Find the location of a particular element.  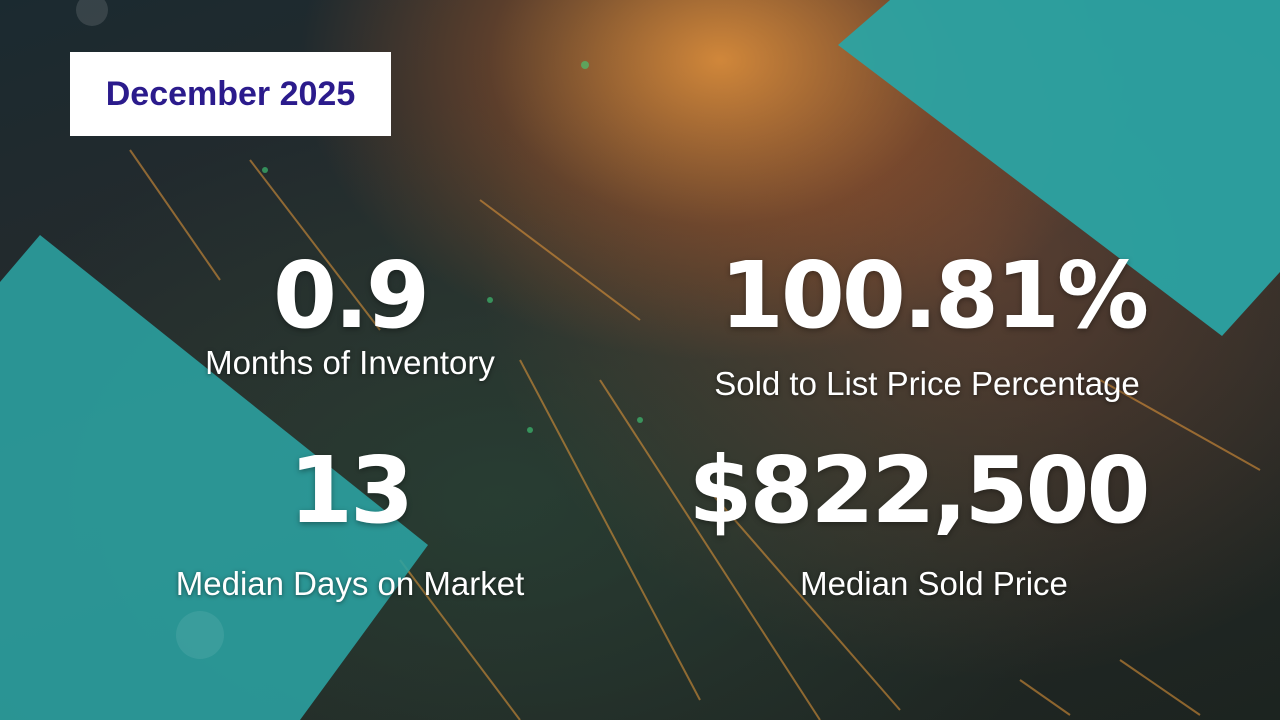

stat-value: $822,500 is located at coordinates (919, 490).